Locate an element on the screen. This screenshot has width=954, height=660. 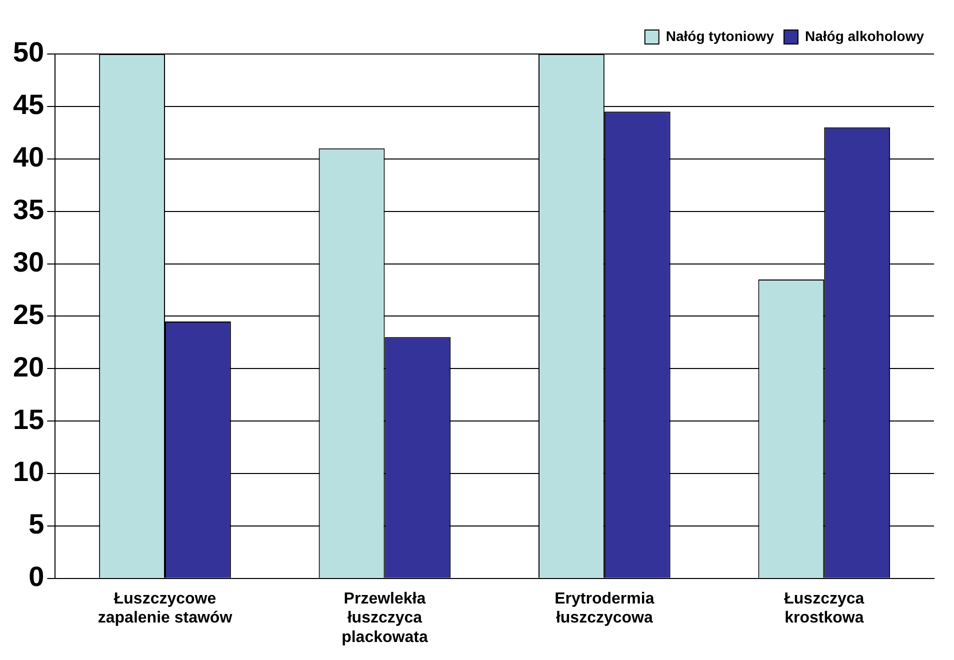
y-tick-label: 20 is located at coordinates (28, 366).